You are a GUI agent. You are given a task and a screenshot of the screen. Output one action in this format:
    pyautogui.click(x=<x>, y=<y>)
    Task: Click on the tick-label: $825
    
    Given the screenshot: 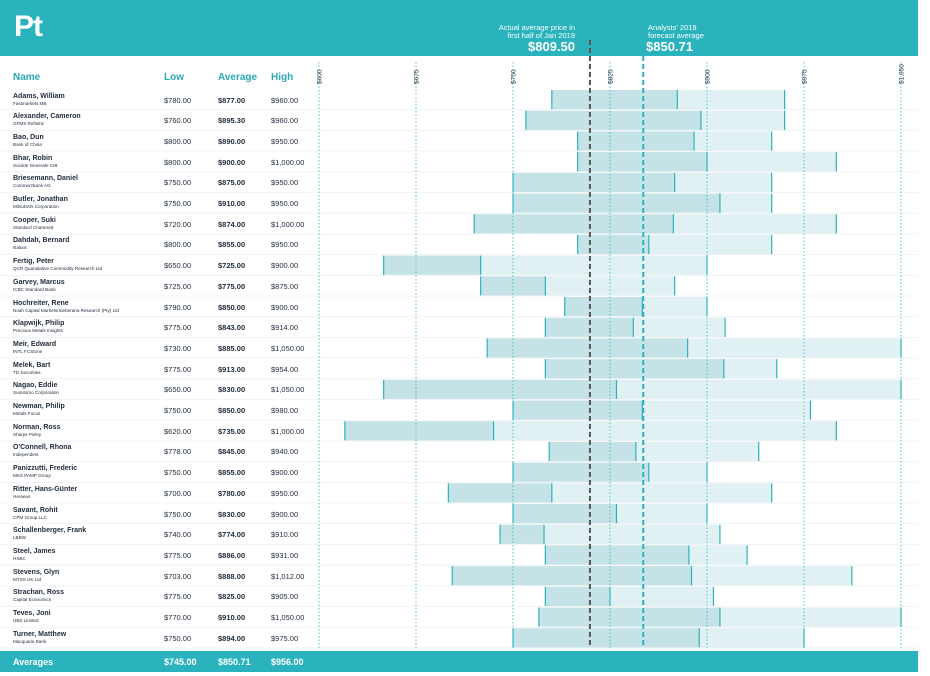 What is the action you would take?
    pyautogui.click(x=611, y=76)
    